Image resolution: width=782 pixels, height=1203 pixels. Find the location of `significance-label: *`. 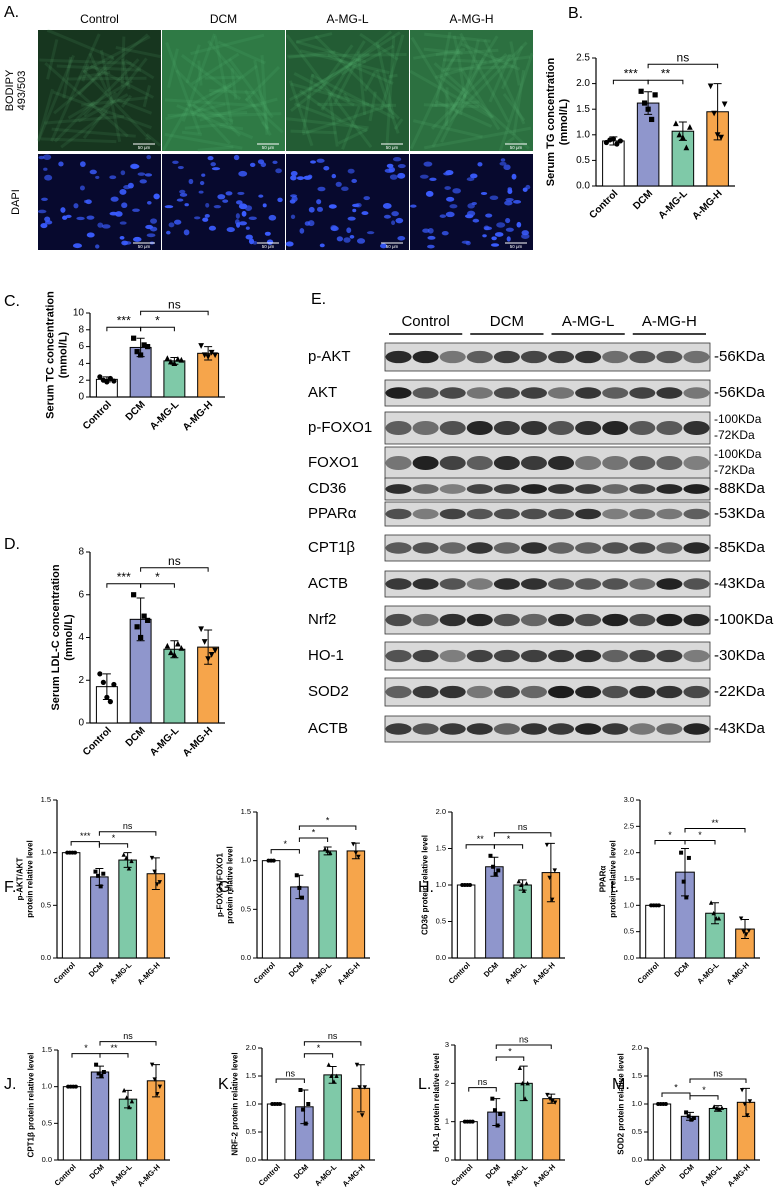

significance-label: * is located at coordinates (328, 820).